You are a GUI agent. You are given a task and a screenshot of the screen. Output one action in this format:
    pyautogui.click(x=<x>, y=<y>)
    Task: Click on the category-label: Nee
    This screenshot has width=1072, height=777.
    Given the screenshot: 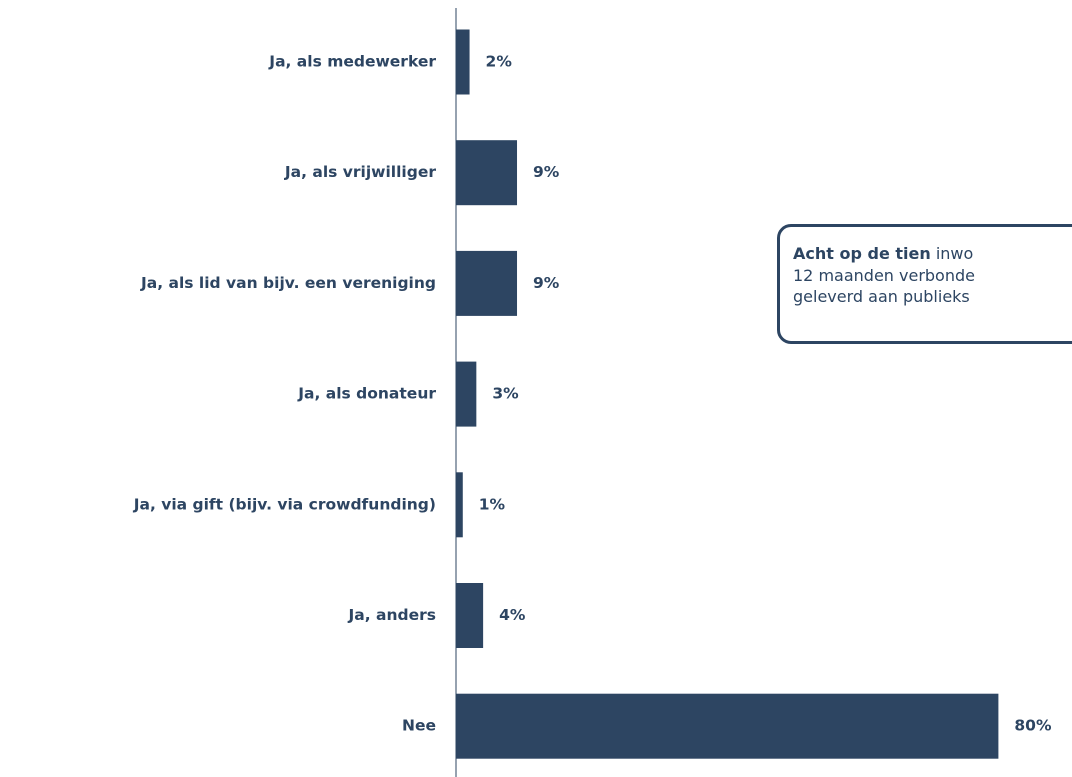 What is the action you would take?
    pyautogui.click(x=419, y=726)
    